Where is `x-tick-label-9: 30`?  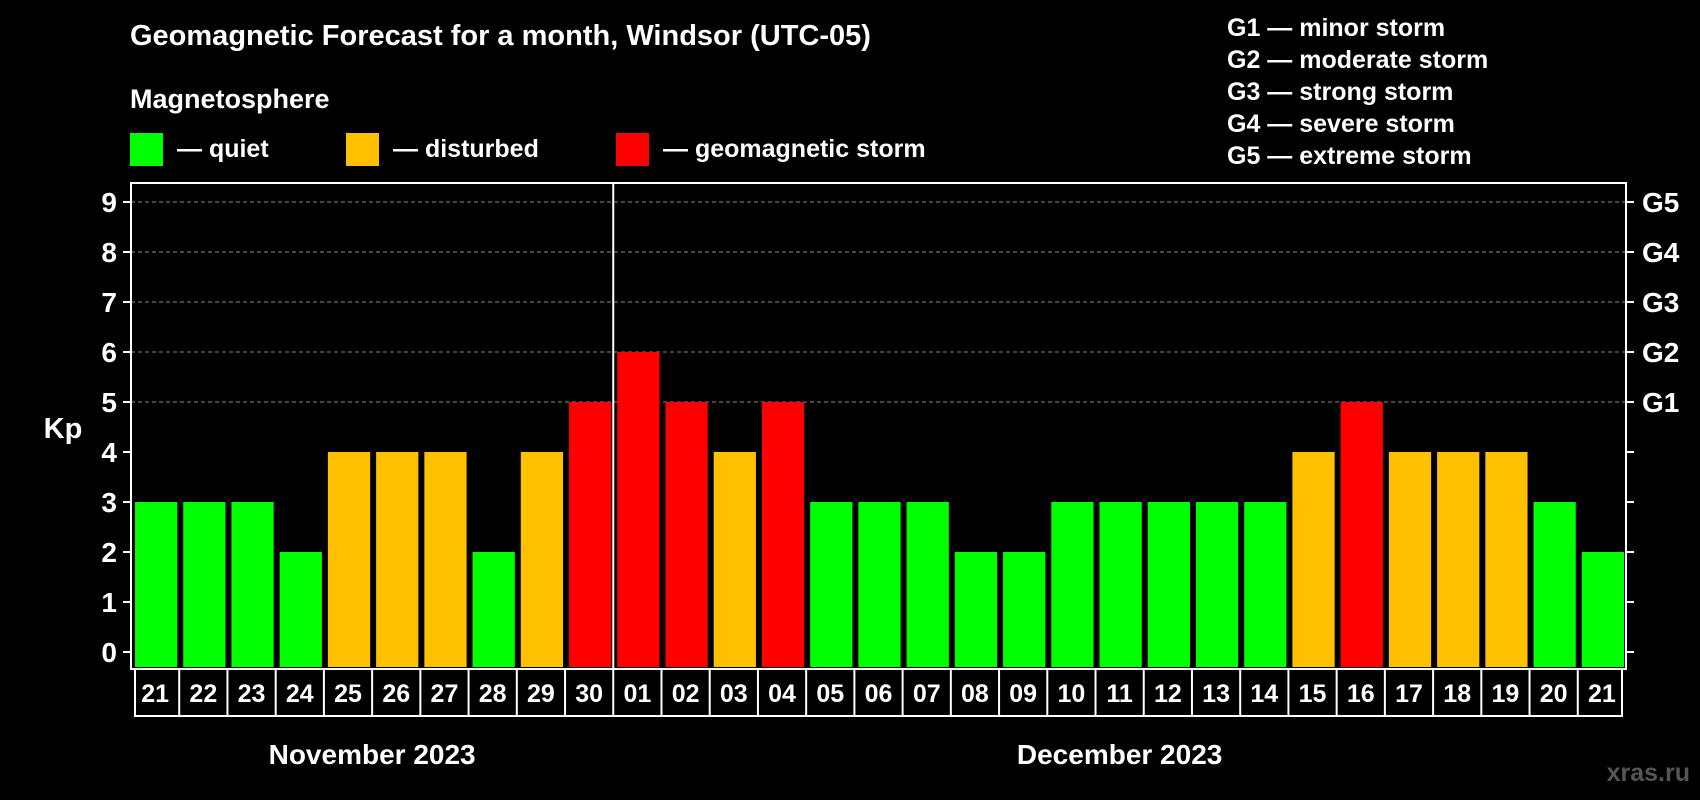
x-tick-label-9: 30 is located at coordinates (589, 694).